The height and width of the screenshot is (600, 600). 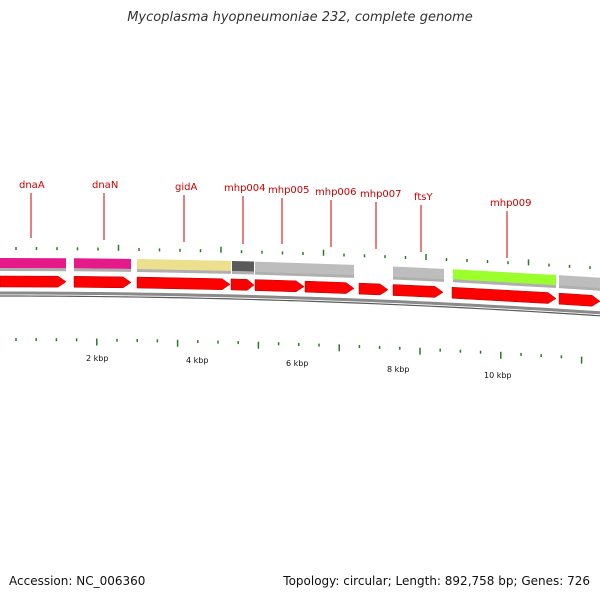 I want to click on gene-label-dnaA: dnaA, so click(x=32, y=185).